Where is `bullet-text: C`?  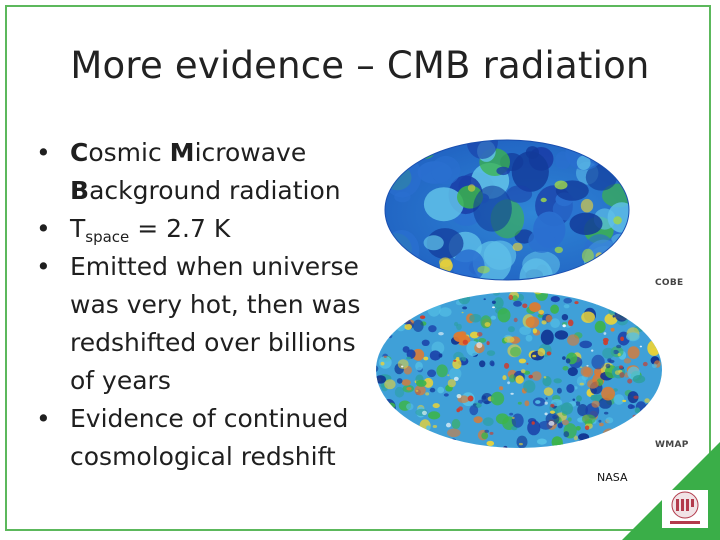 bullet-text: C is located at coordinates (79, 152).